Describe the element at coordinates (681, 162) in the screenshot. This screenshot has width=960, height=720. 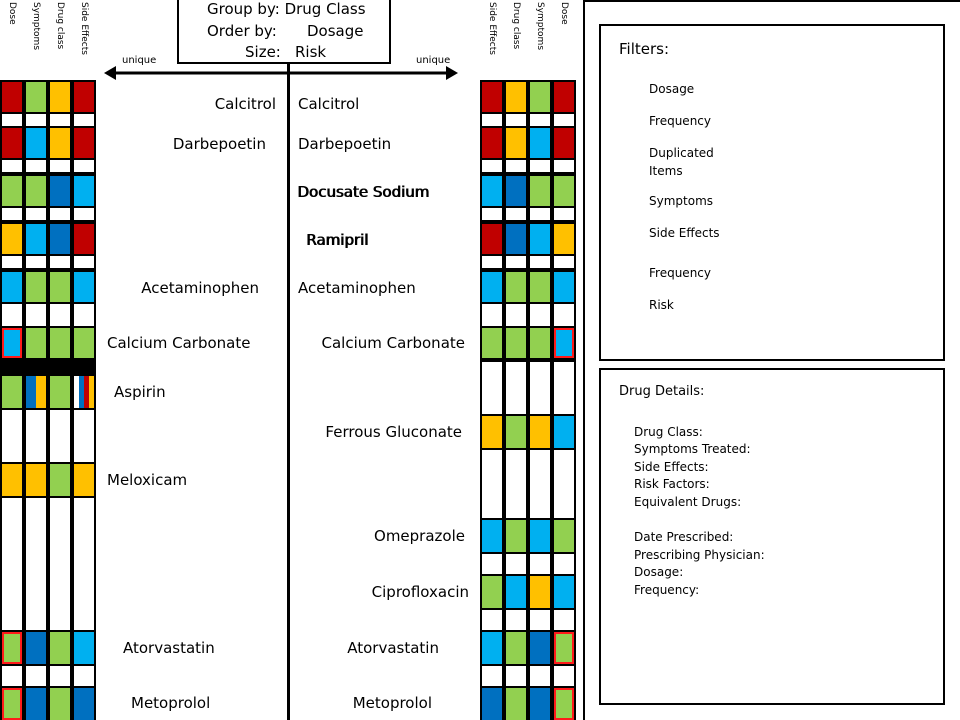
I see `filter-duplicated-items: Duplicated Items` at that location.